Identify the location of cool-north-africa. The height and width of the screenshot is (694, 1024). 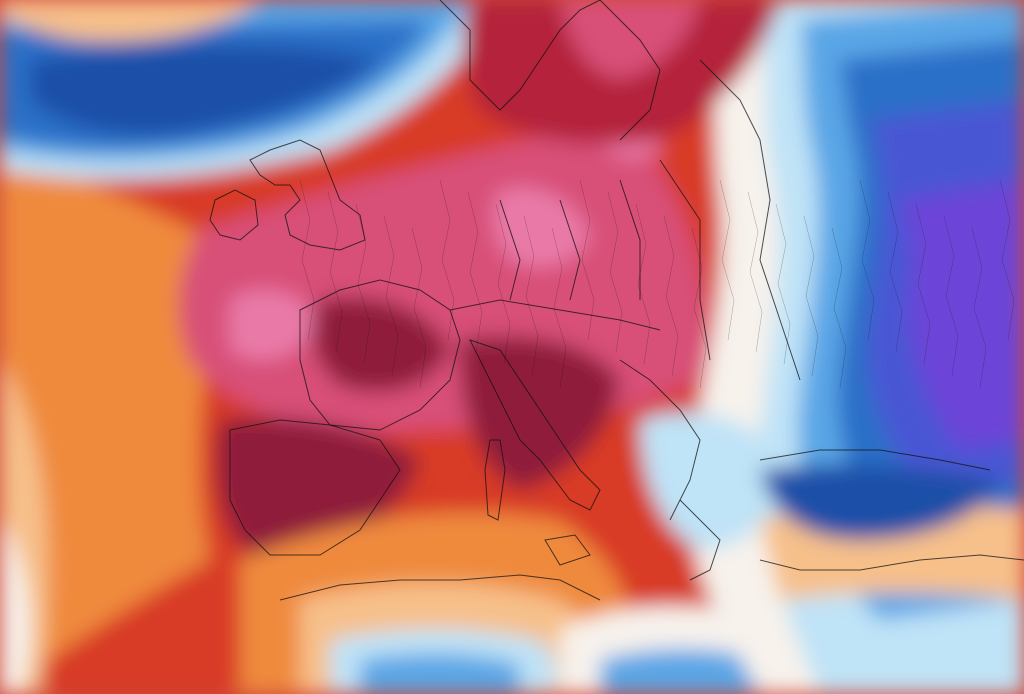
(440, 673).